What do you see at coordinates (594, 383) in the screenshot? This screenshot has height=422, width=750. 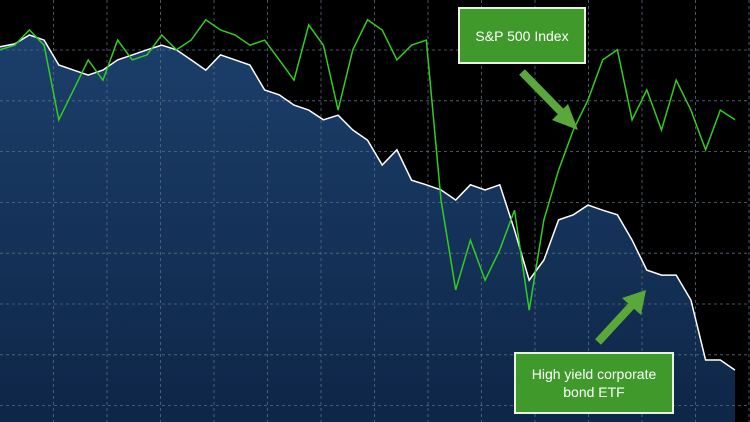 I see `callout: High yield corporate bond ETF` at bounding box center [594, 383].